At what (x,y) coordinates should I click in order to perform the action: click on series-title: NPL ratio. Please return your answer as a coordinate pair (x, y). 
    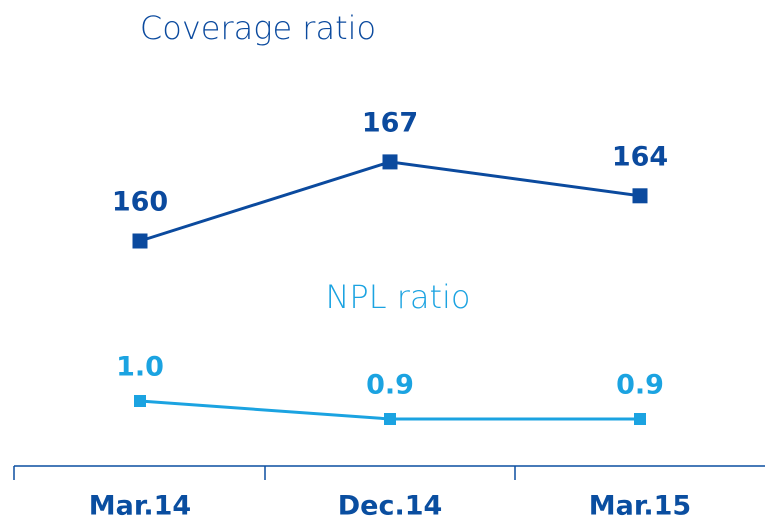
    Looking at the image, I should click on (397, 297).